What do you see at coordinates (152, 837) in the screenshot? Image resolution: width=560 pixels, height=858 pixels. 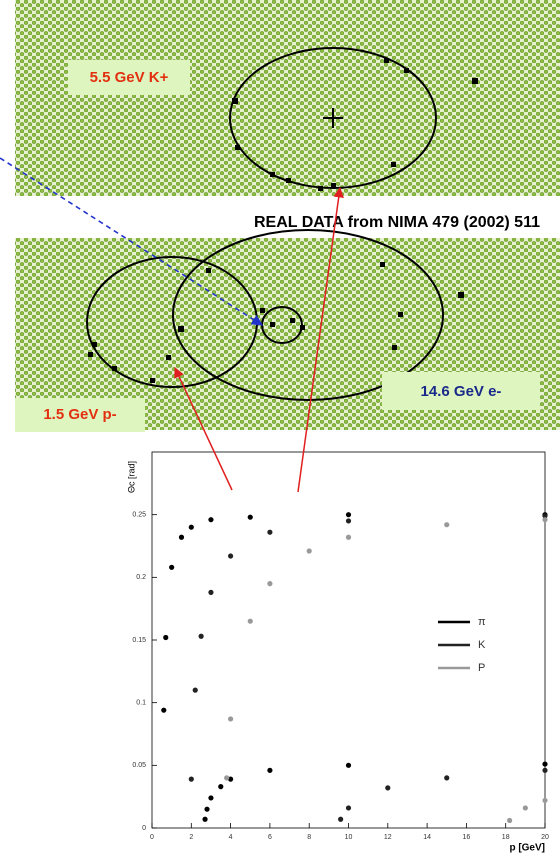 I see `x-tick-label: 0` at bounding box center [152, 837].